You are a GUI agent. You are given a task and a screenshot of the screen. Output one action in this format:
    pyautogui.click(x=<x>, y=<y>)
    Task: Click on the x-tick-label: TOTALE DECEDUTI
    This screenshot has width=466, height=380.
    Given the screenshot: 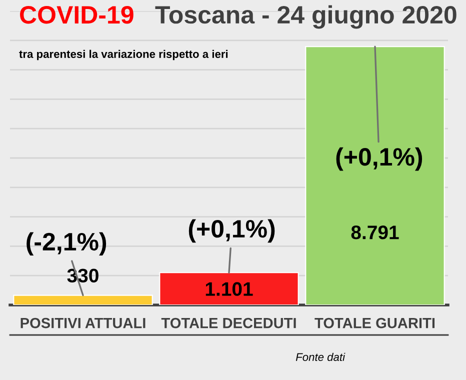 What is the action you would take?
    pyautogui.click(x=228, y=323)
    